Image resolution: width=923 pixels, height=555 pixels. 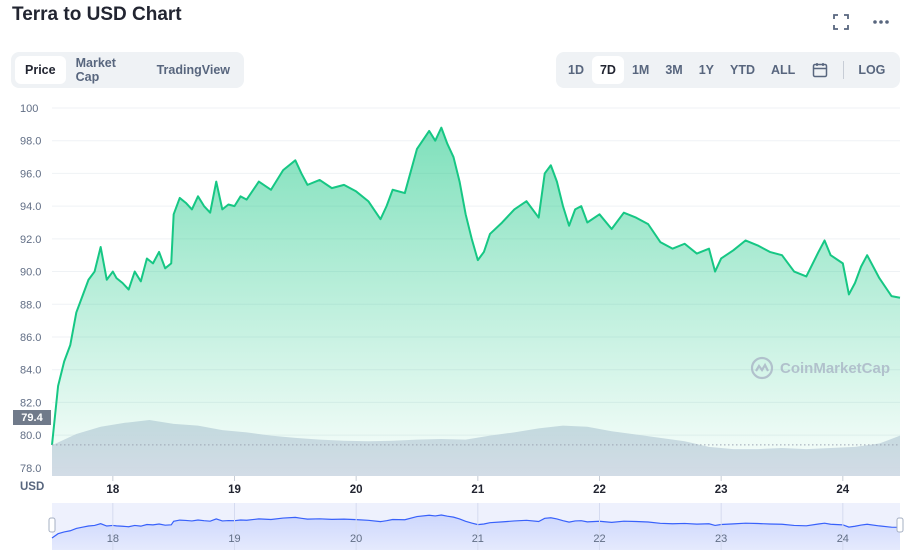 I want to click on navigator-line, so click(x=476, y=526).